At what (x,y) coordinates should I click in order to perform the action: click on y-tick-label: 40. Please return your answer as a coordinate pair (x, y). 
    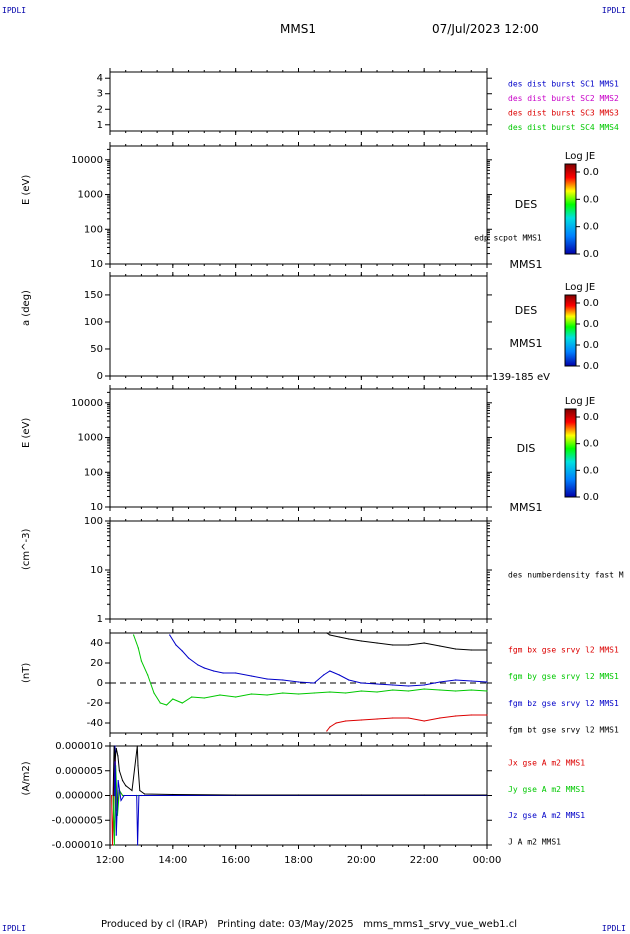
    Looking at the image, I should click on (96, 643).